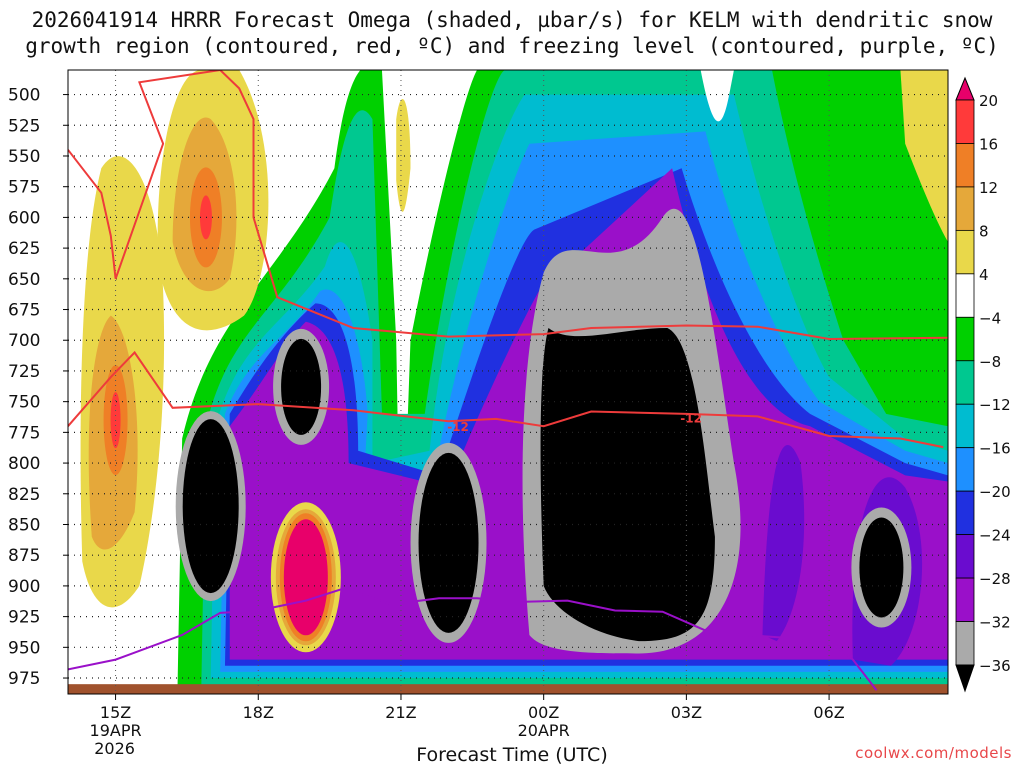  I want to click on colorbar-label-1: 16, so click(988, 144).